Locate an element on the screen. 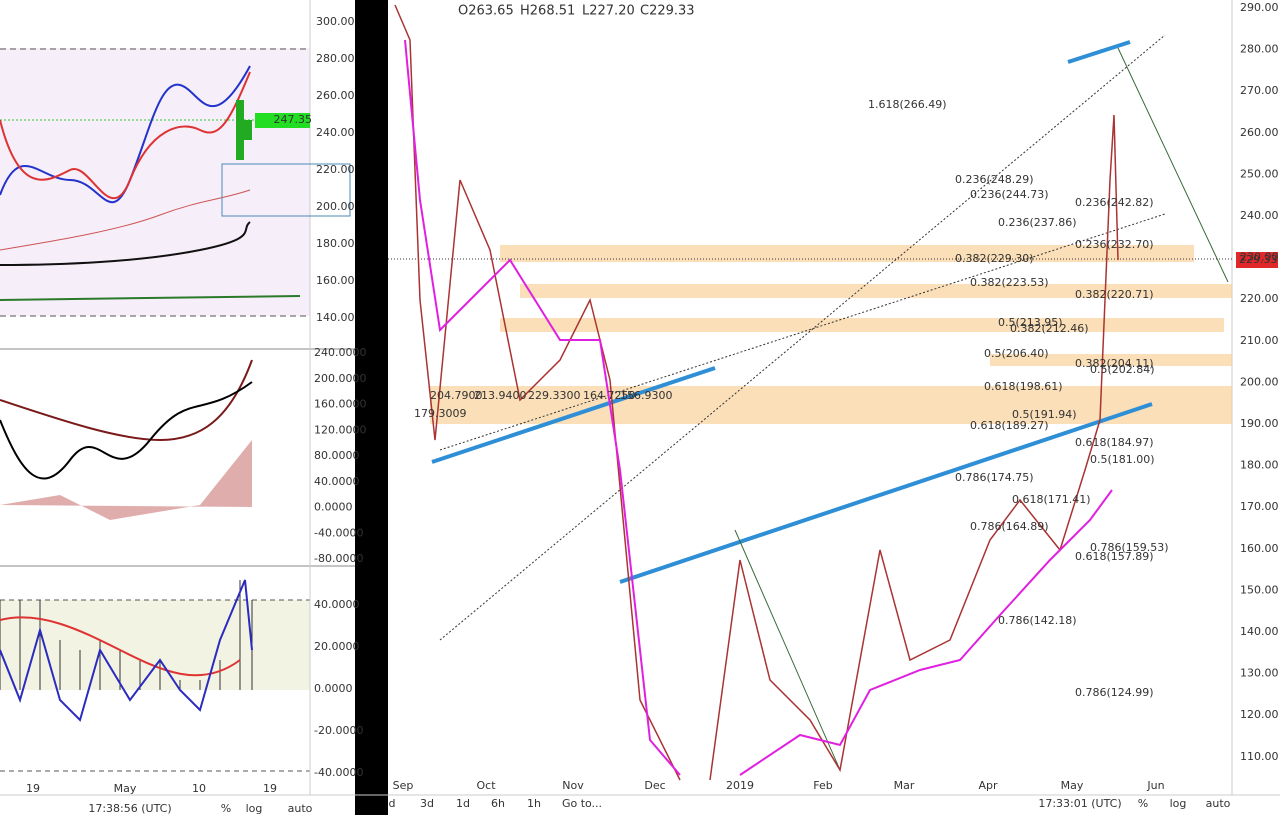  time-label: 10 is located at coordinates (199, 788).